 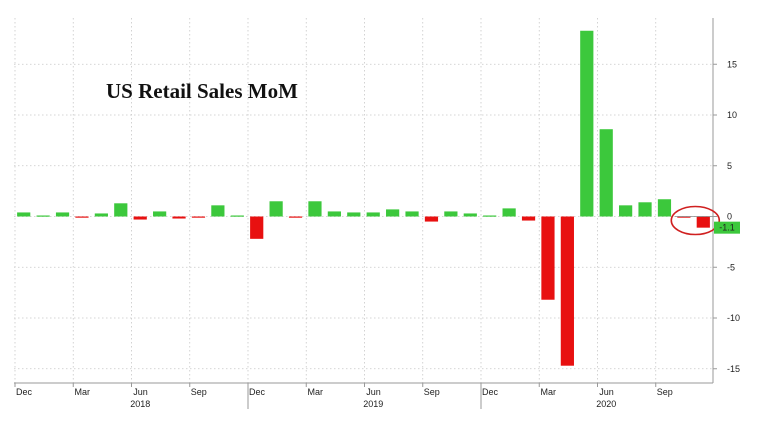 I want to click on y-tick-label: 15, so click(x=732, y=64).